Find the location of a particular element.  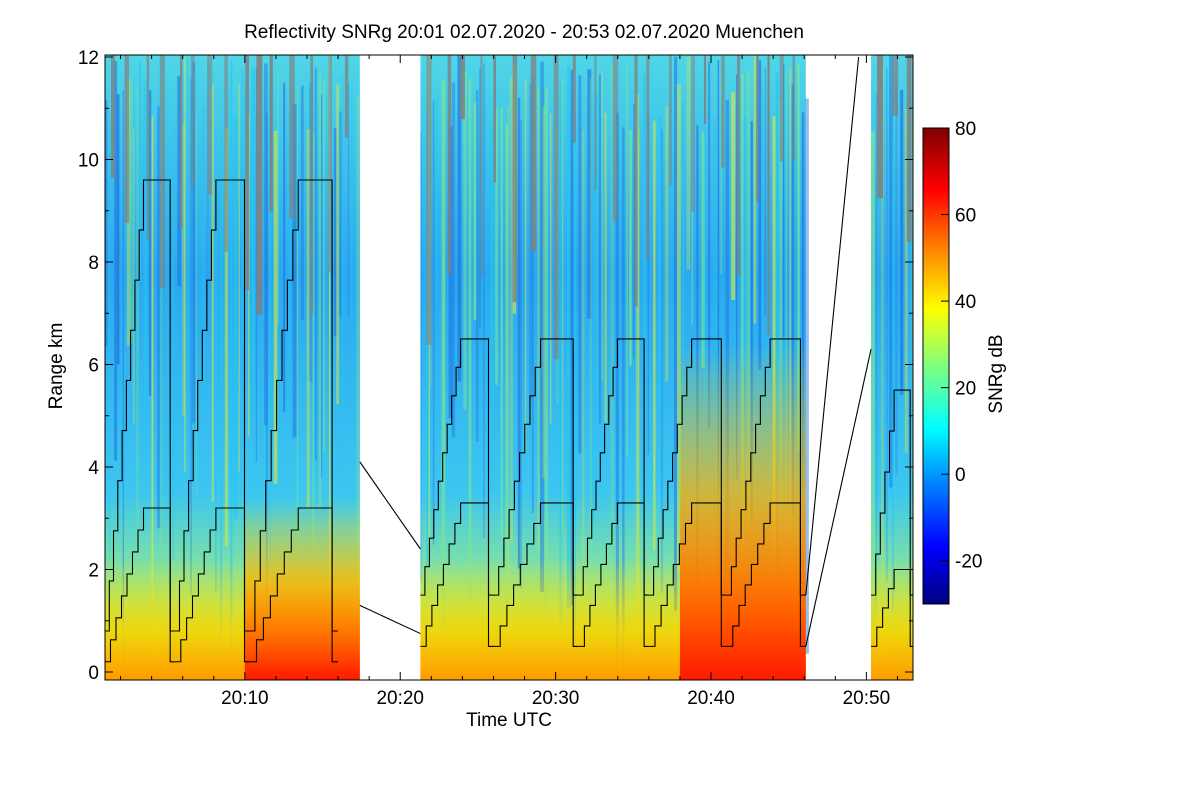

colorbar-tick-label: 60 is located at coordinates (965, 216).